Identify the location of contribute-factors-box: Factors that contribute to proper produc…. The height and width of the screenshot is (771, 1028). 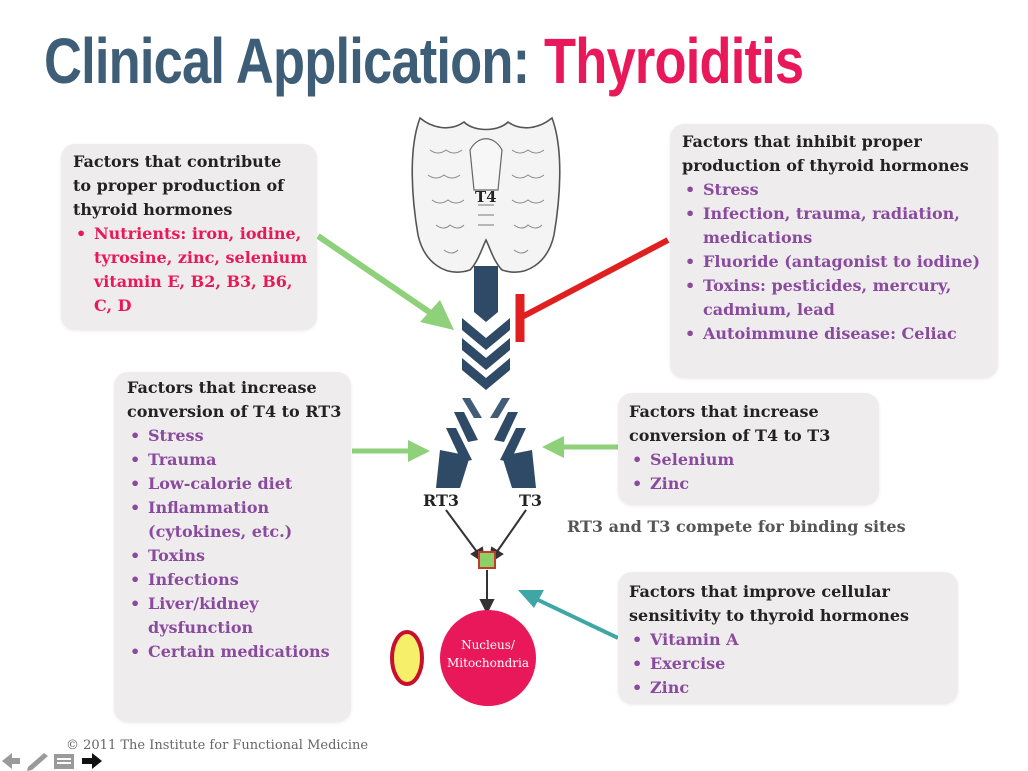
(189, 237).